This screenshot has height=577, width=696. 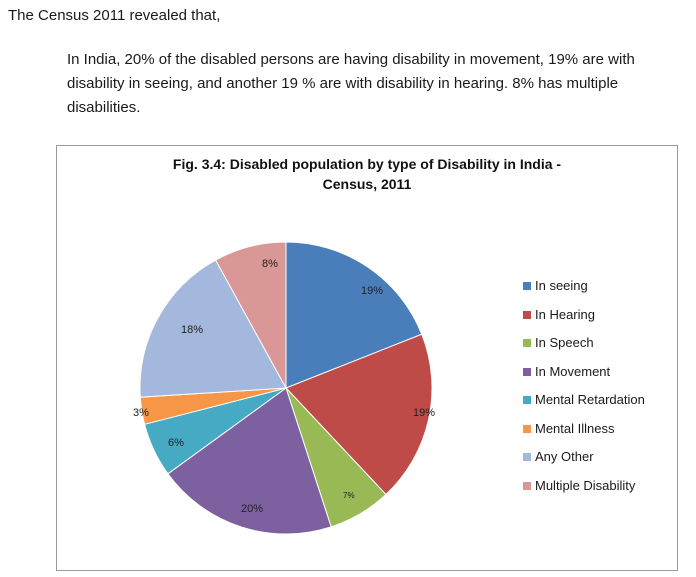 I want to click on legend-item-in-speech: In Speech, so click(x=584, y=349).